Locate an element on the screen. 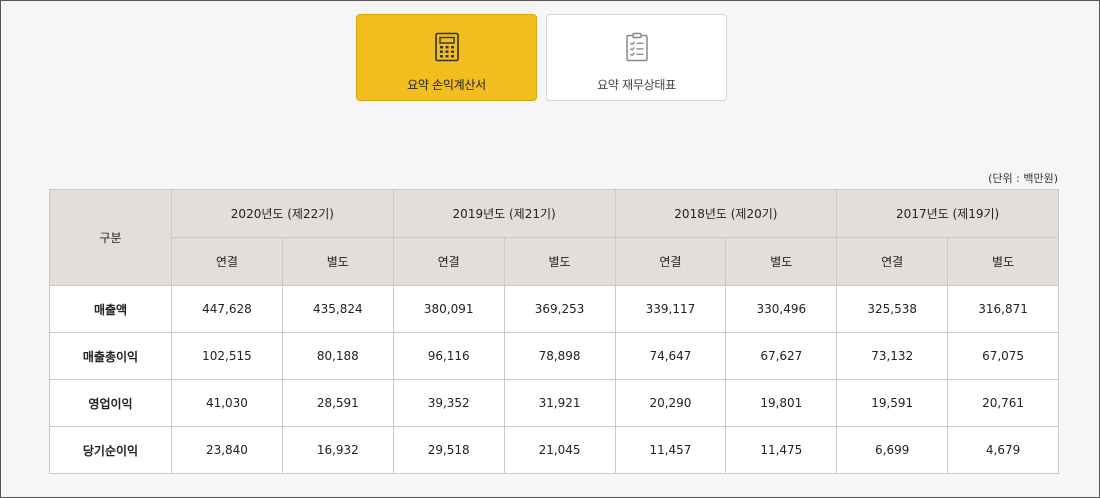 The image size is (1100, 498). table-cell: 19,591 is located at coordinates (892, 403).